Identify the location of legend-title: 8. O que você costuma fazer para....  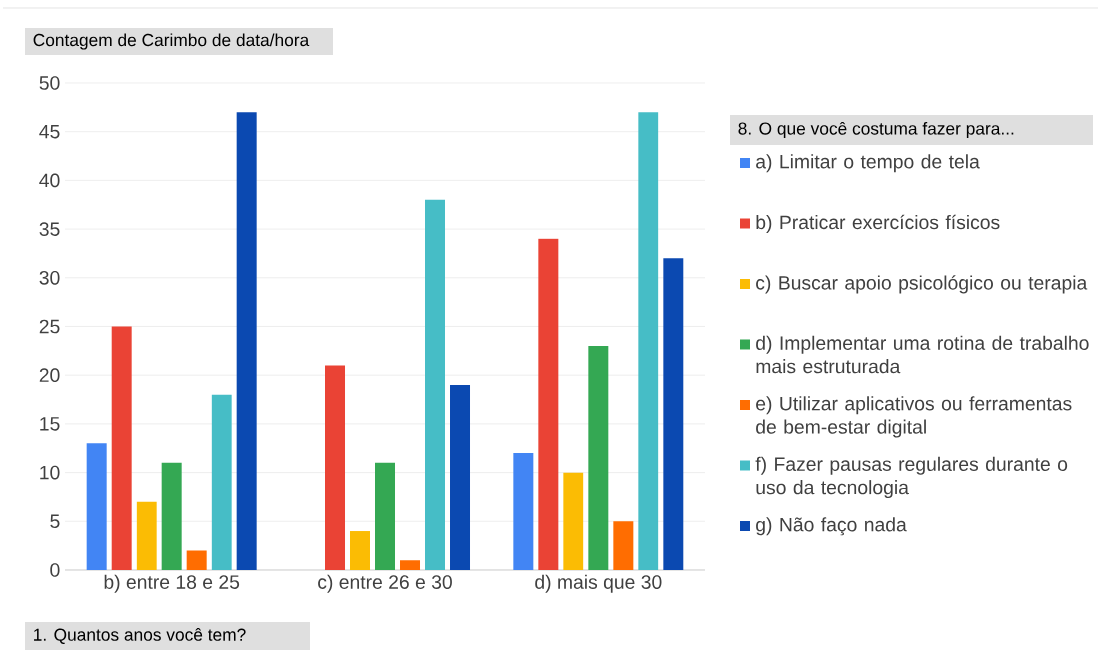
(876, 130).